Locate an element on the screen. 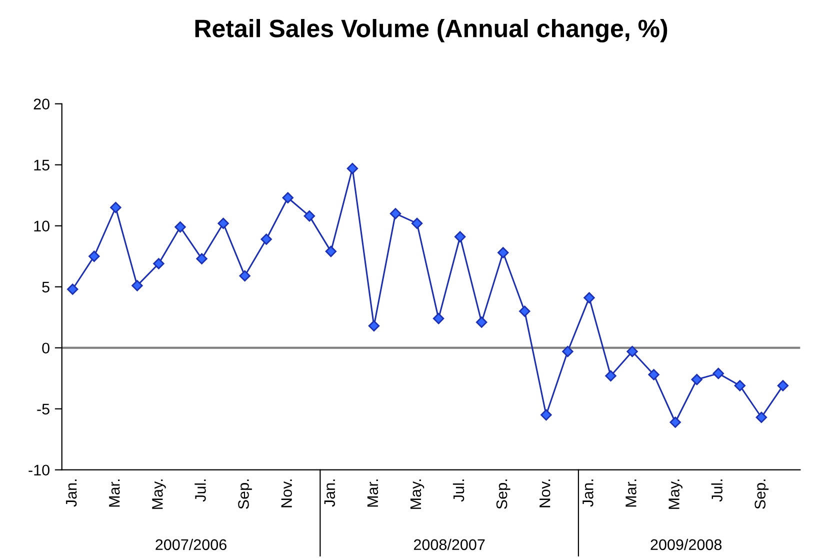 The height and width of the screenshot is (558, 814). chart-title: Retail Sales Volume (Annual change, %) is located at coordinates (431, 30).